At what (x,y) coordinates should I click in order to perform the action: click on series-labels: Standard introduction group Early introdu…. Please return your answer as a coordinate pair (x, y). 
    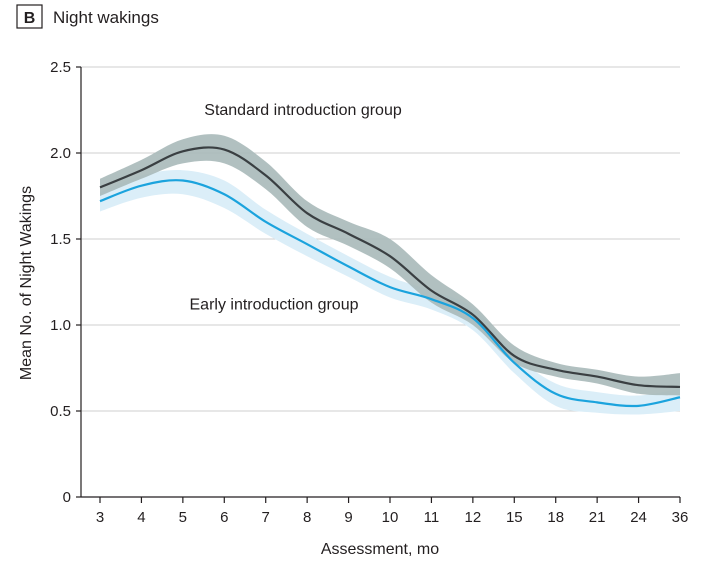
    Looking at the image, I should click on (296, 207).